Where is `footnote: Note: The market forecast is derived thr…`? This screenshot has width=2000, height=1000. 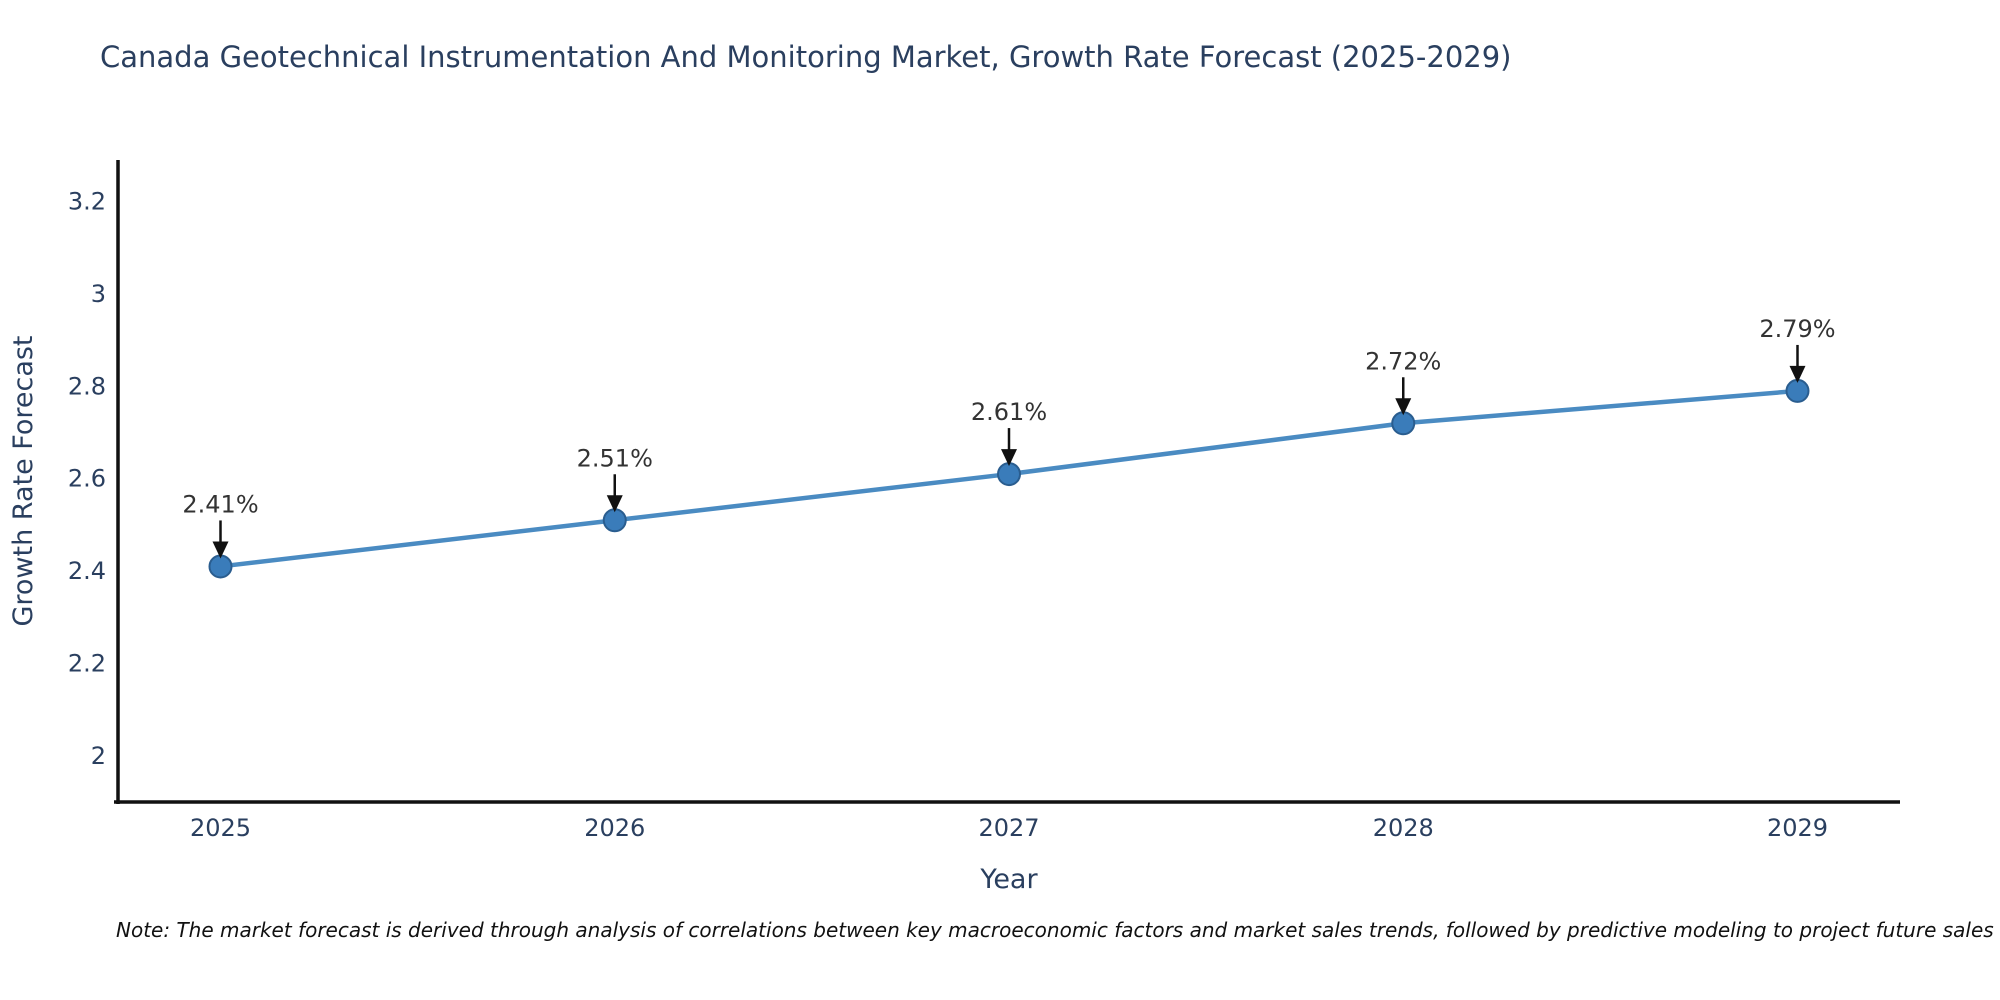
footnote: Note: The market forecast is derived thr… is located at coordinates (1055, 930).